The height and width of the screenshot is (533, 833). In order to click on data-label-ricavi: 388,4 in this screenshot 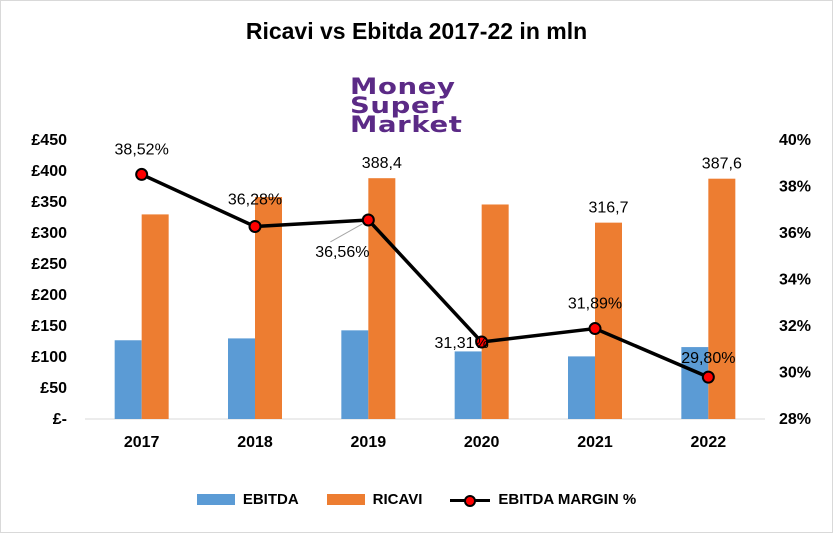, I will do `click(382, 163)`.